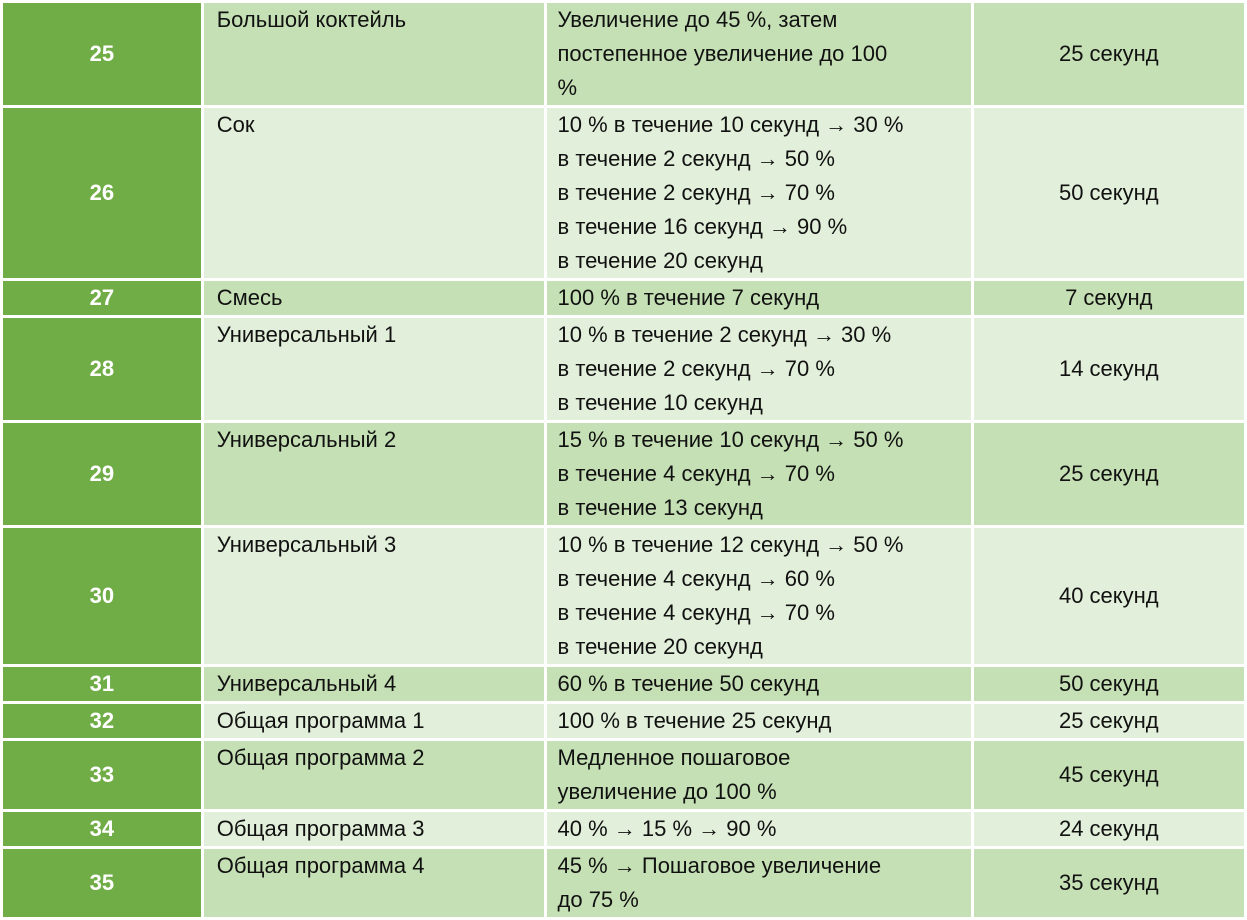 The image size is (1247, 920). I want to click on description-line: 45 % → Пошаговое увеличение, so click(719, 865).